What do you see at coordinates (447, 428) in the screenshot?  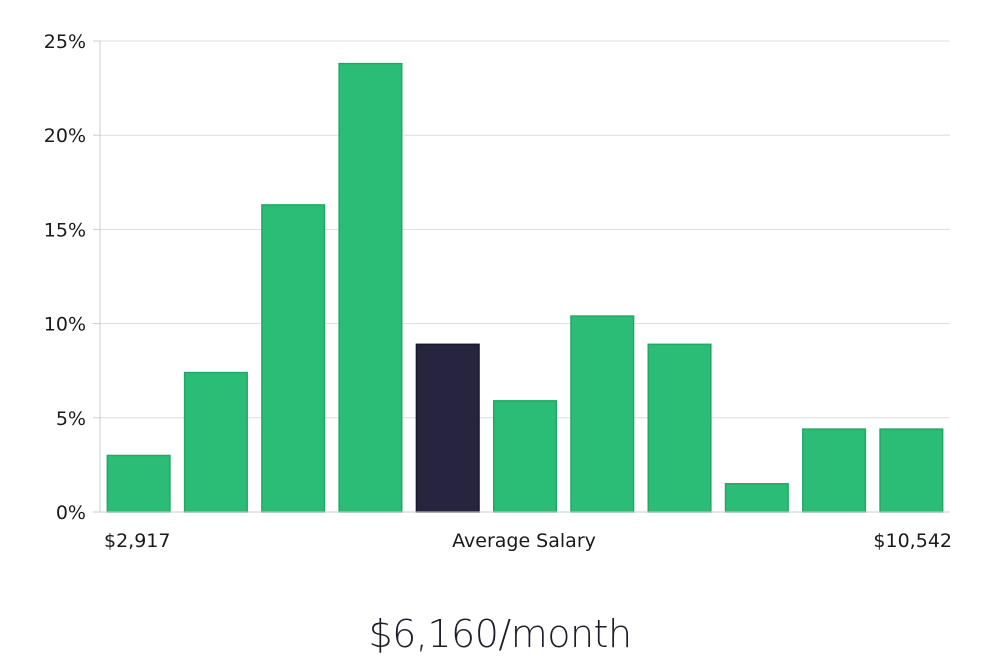 I see `bar-average-salary` at bounding box center [447, 428].